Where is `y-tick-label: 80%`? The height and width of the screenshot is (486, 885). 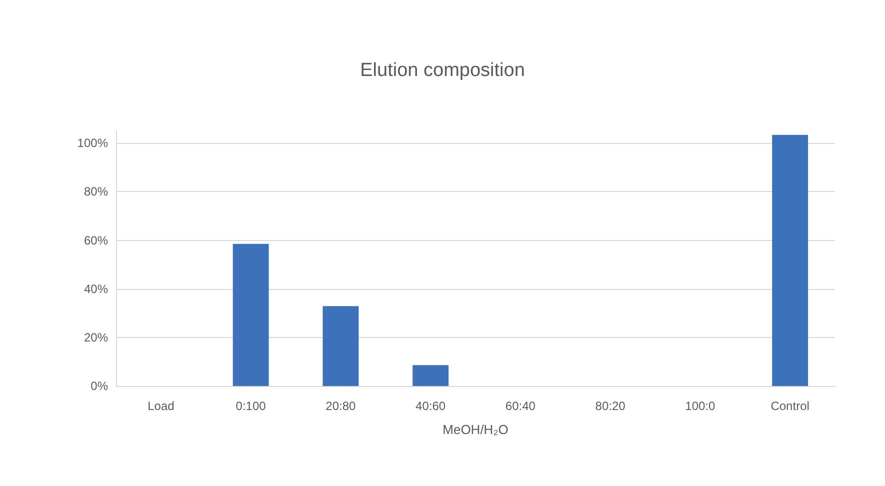
y-tick-label: 80% is located at coordinates (96, 191).